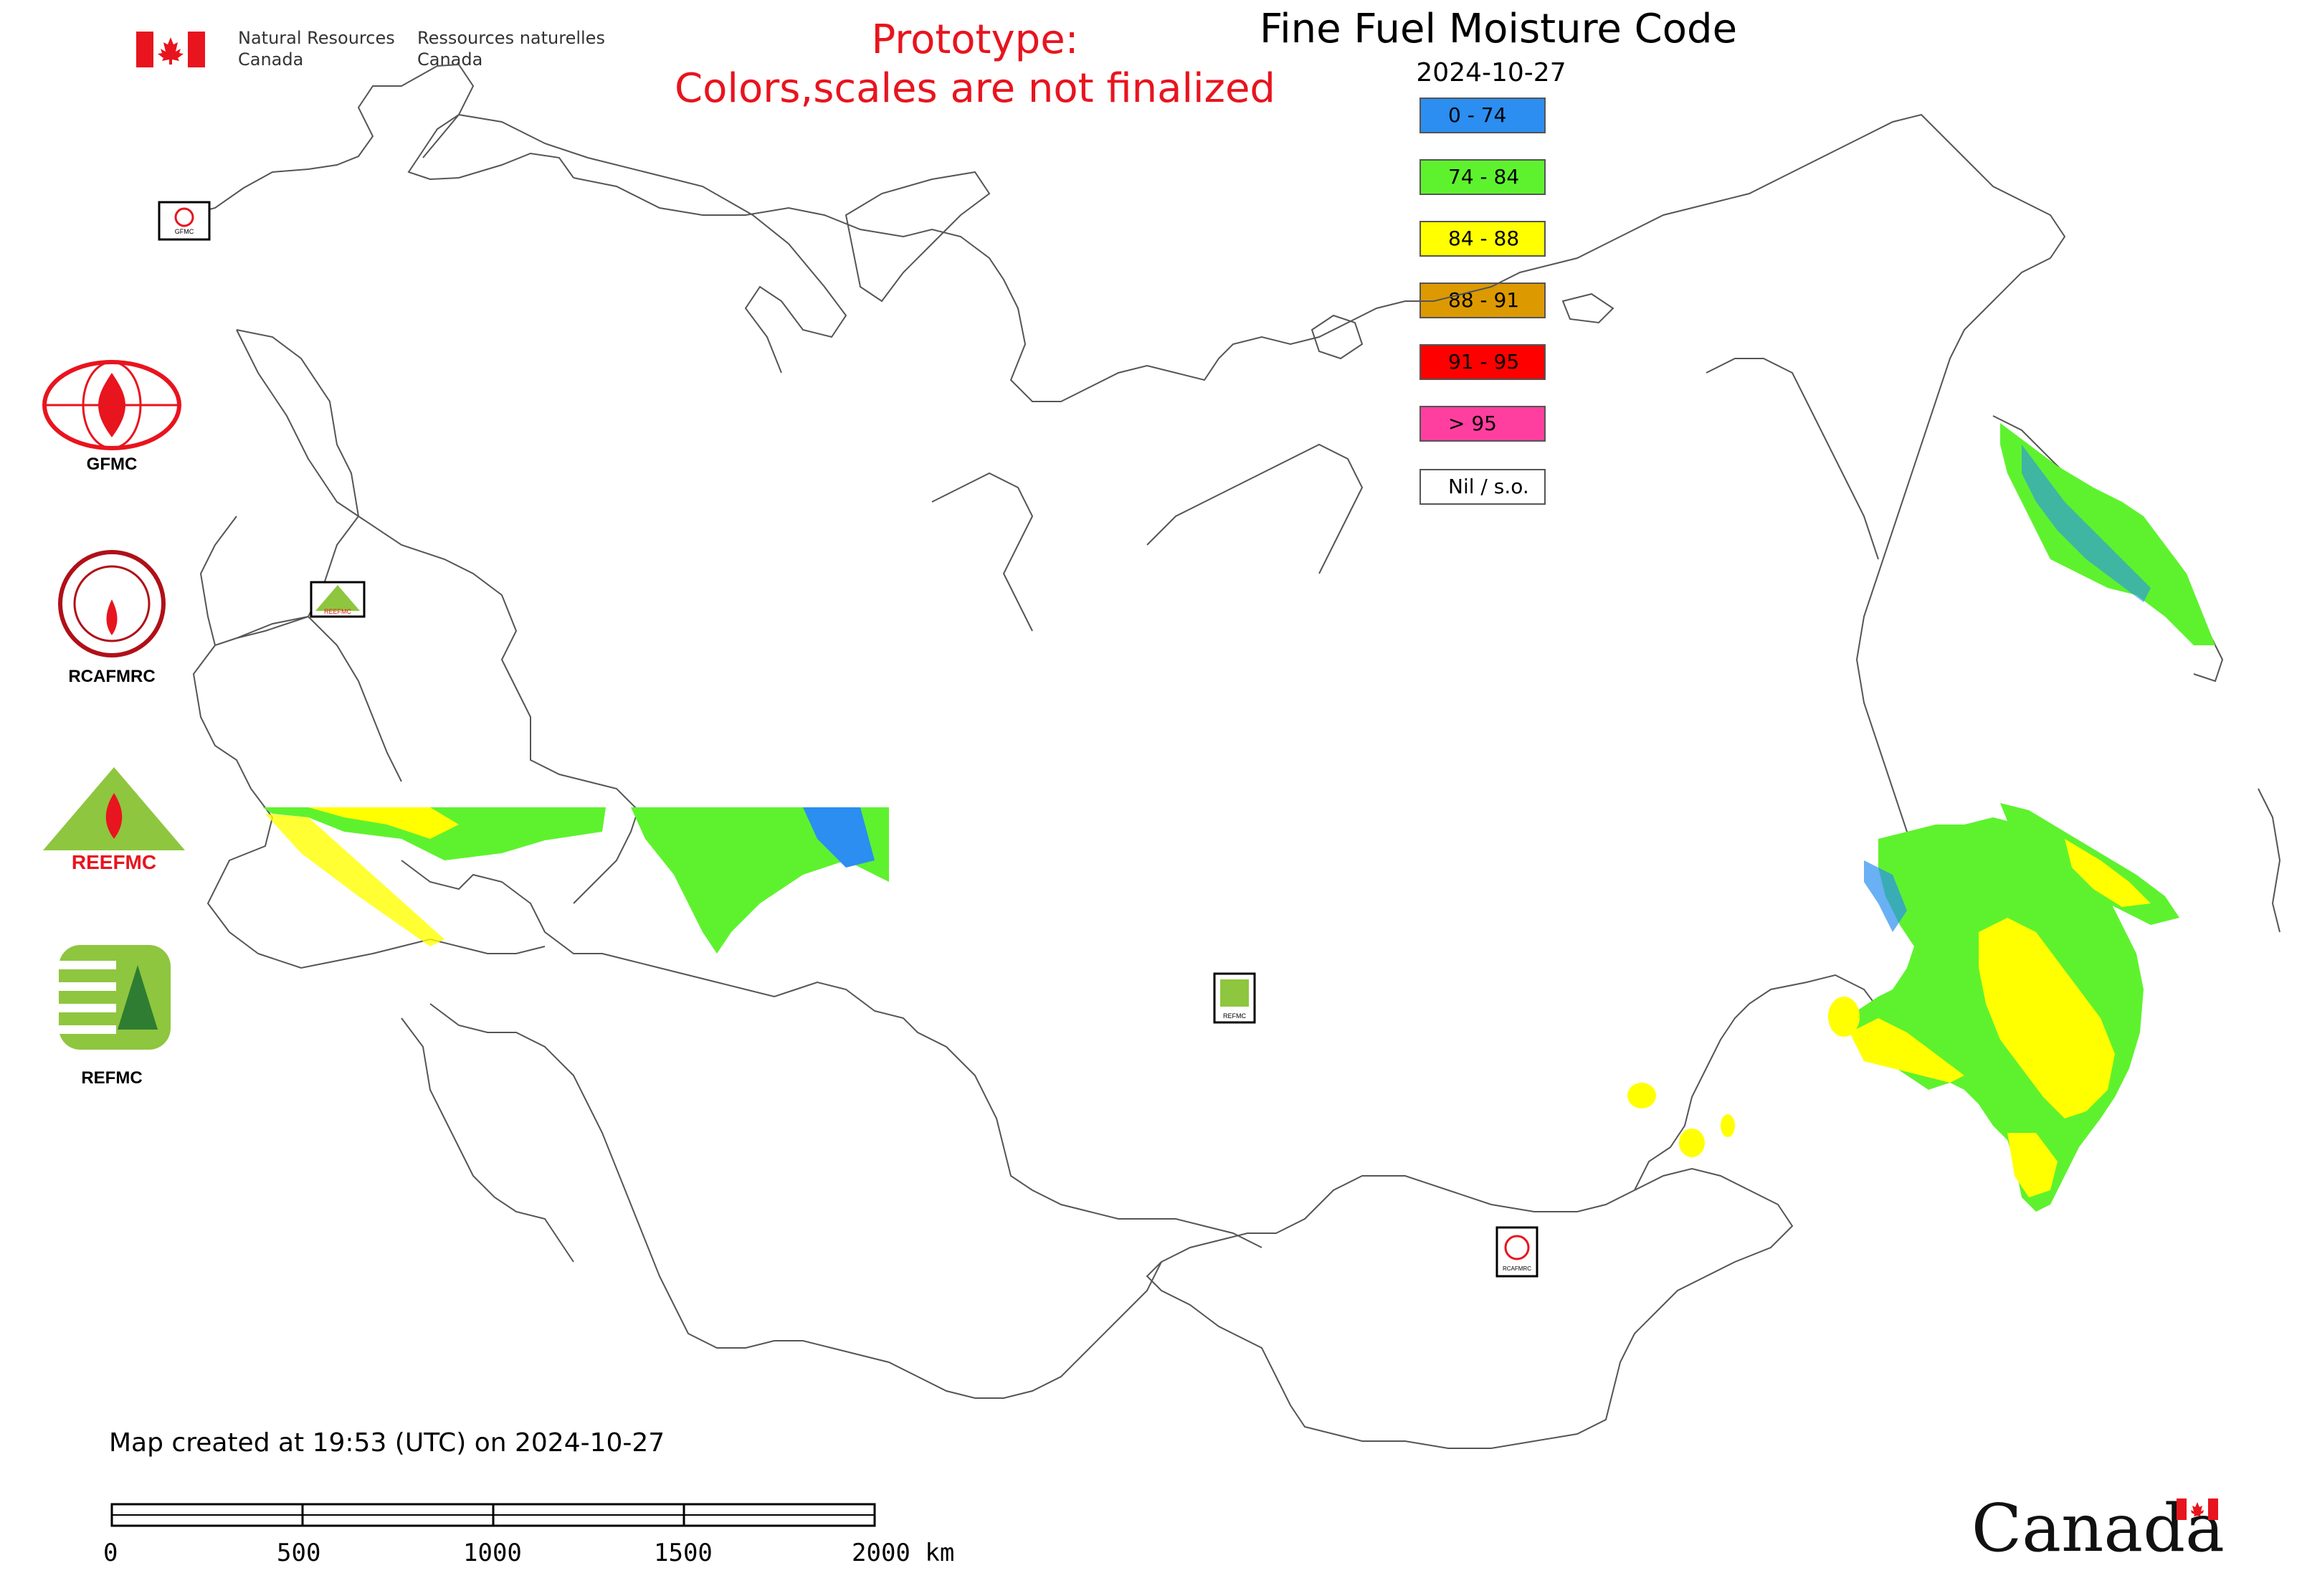  I want to click on legend-item: 91 - 95, so click(1483, 362).